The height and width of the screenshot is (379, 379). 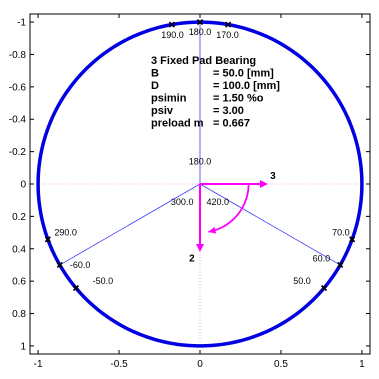 I want to click on pad-line-label-2: 420.0, so click(x=218, y=202).